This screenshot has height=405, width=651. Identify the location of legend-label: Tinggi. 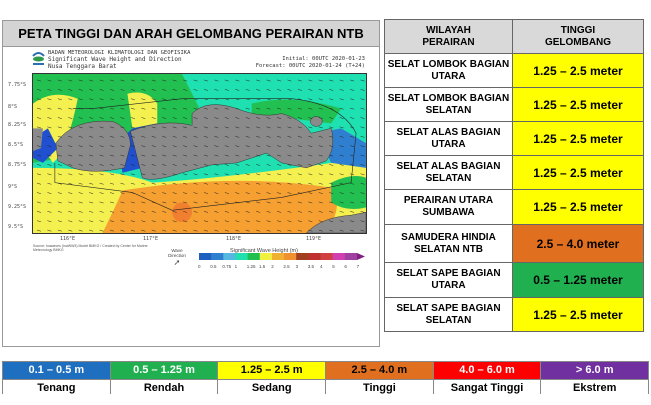
(379, 387).